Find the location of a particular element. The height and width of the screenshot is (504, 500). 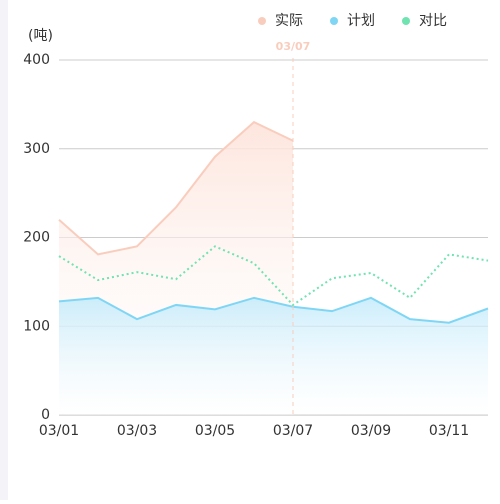

y-tick-label: 100 is located at coordinates (36, 326).